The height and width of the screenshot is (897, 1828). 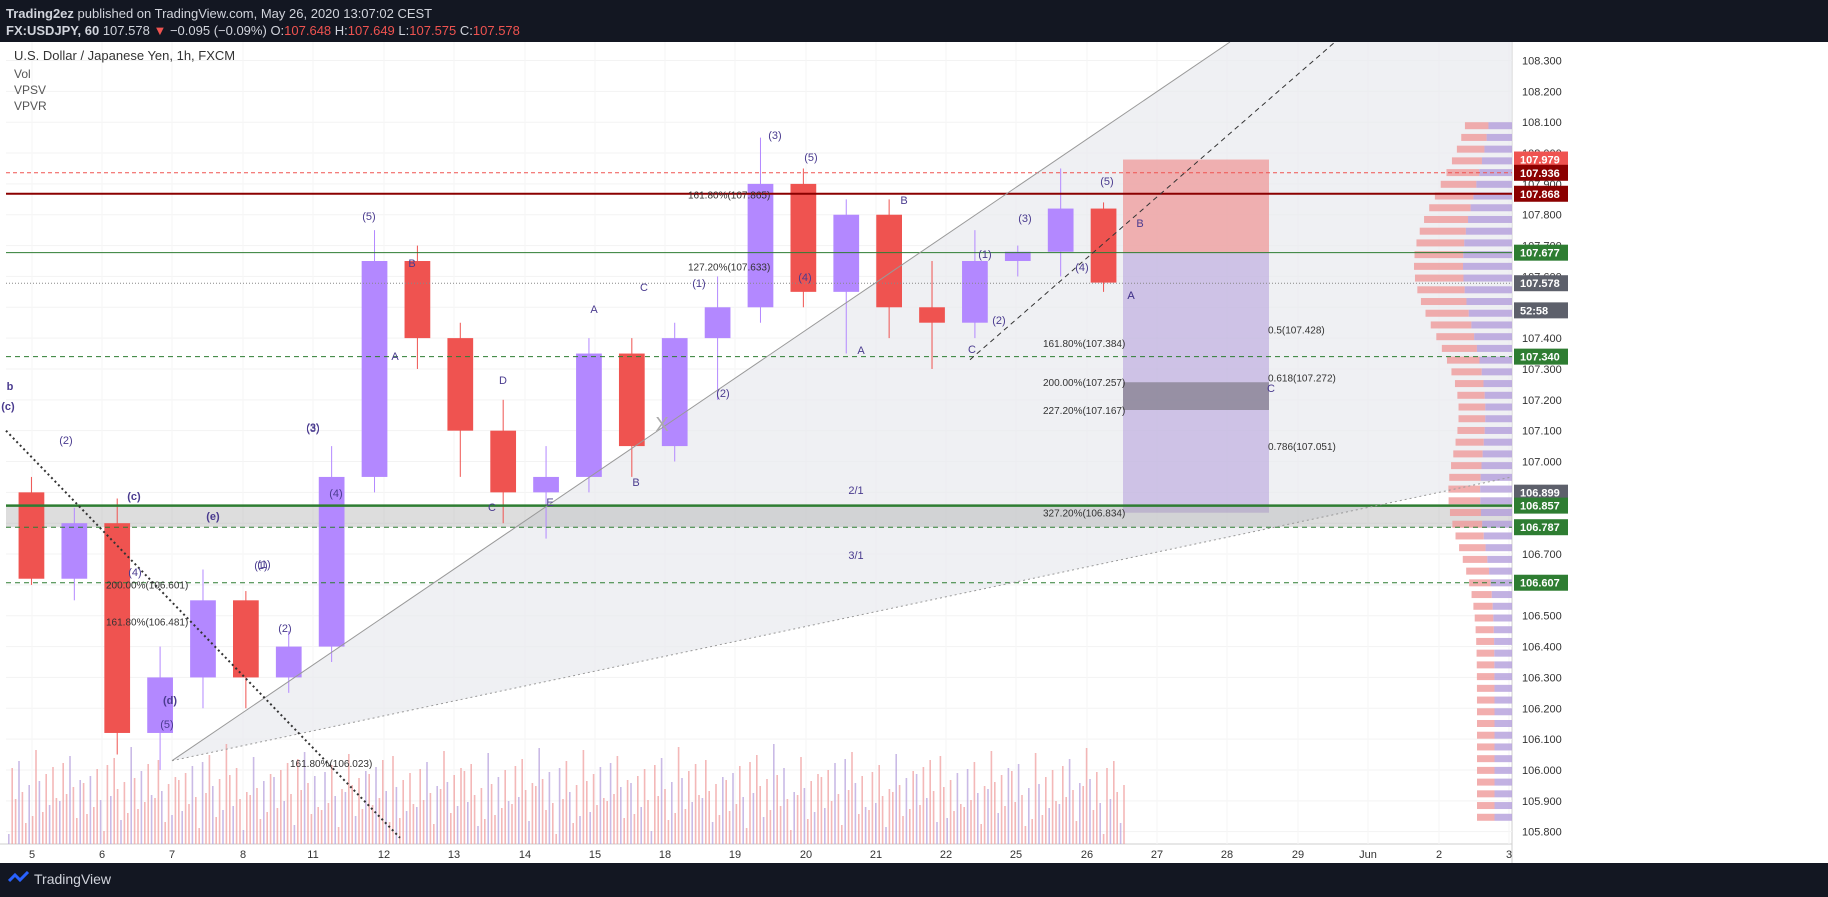 I want to click on price-badge-label: 107.340, so click(x=1540, y=358).